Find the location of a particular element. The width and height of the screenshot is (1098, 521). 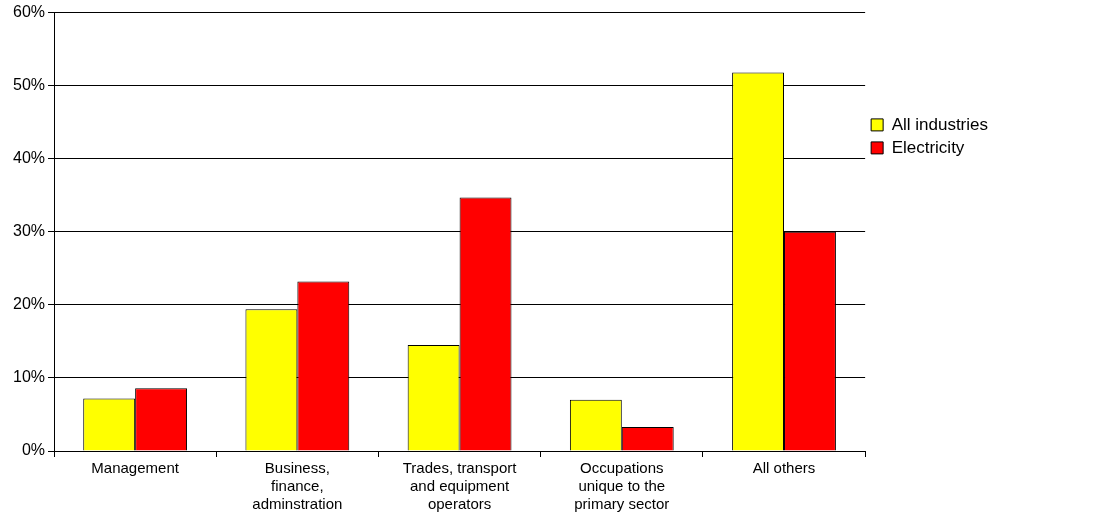

y-tick-label: 20% is located at coordinates (29, 304).